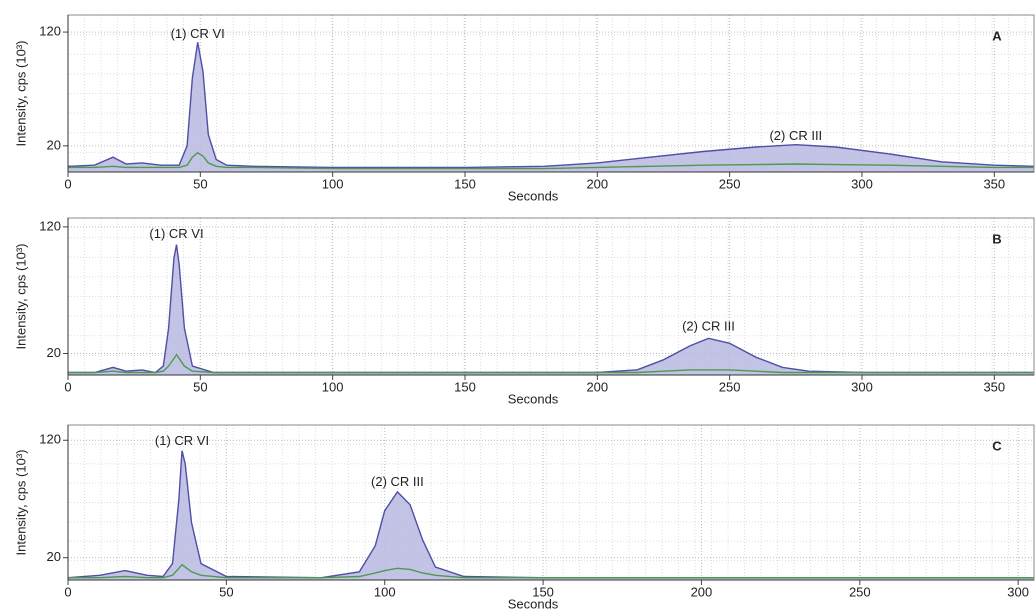 This screenshot has height=615, width=1035. I want to click on panel-label: B, so click(996, 238).